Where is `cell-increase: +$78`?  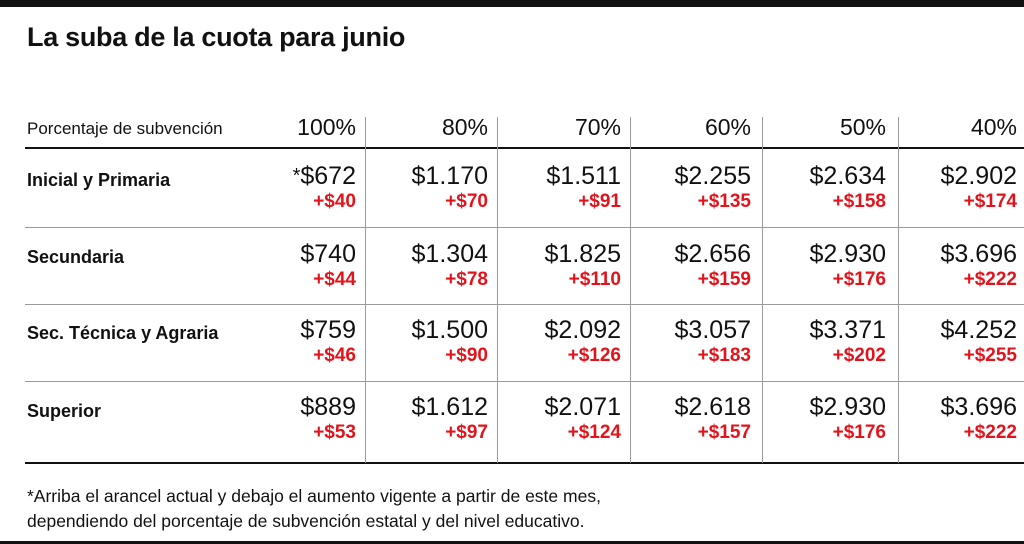 cell-increase: +$78 is located at coordinates (466, 279).